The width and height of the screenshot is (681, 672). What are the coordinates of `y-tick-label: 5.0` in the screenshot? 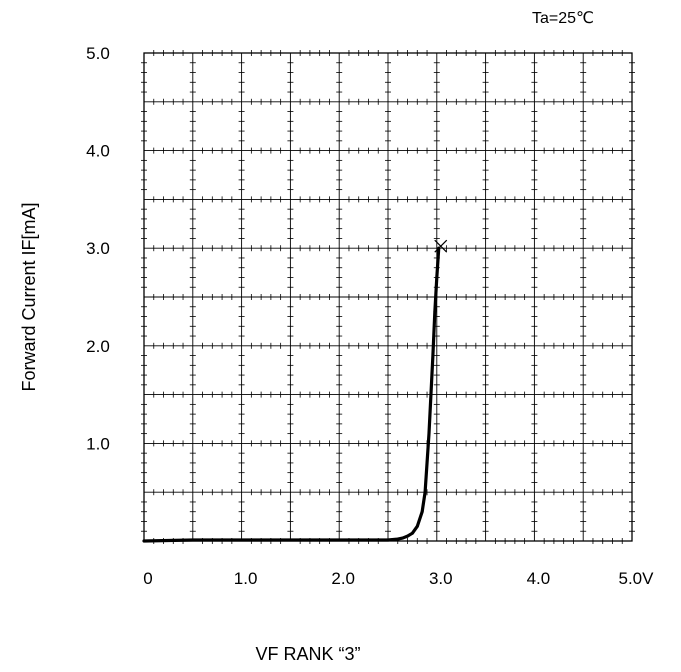 It's located at (98, 53).